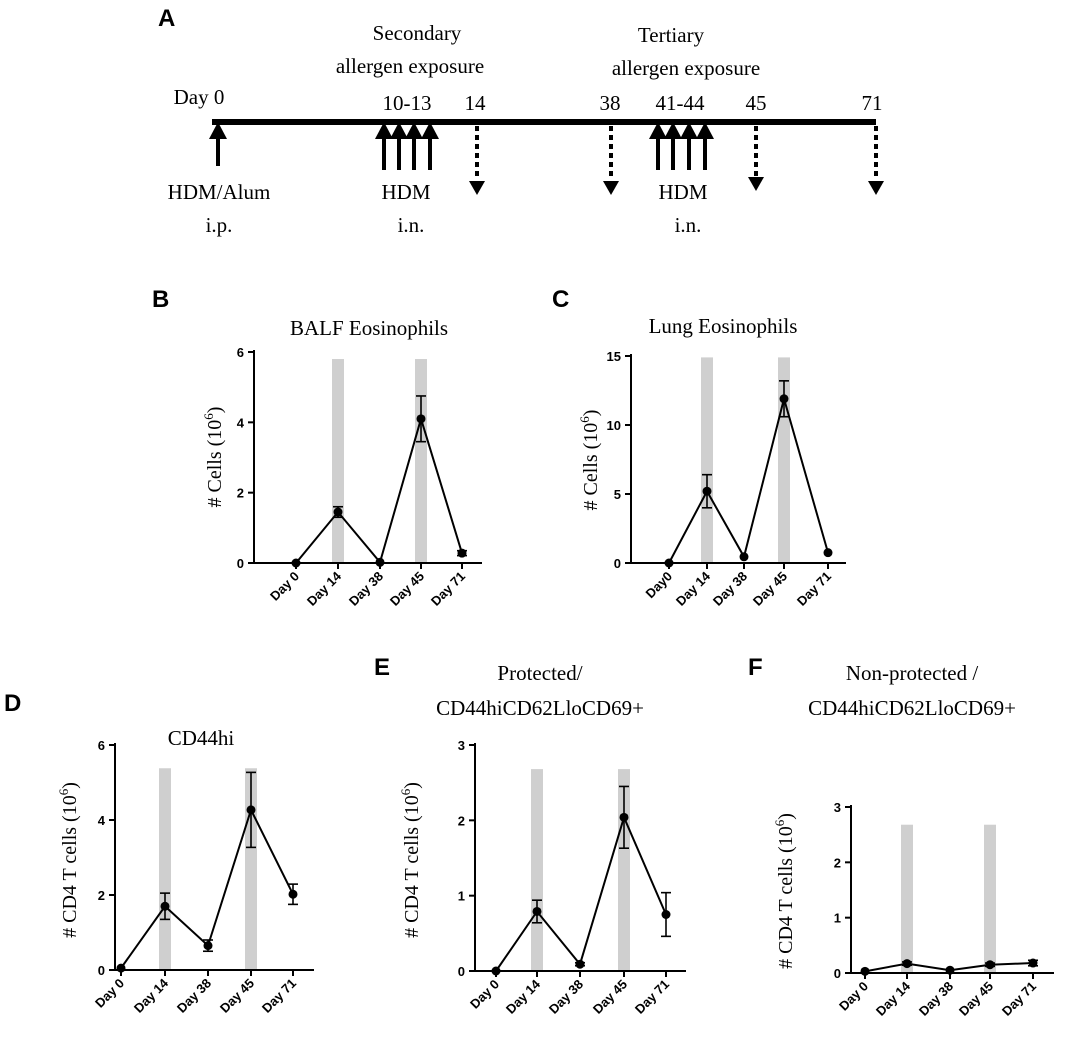 The width and height of the screenshot is (1065, 1038). Describe the element at coordinates (680, 103) in the screenshot. I see `timeline-day-label: 41-44` at that location.